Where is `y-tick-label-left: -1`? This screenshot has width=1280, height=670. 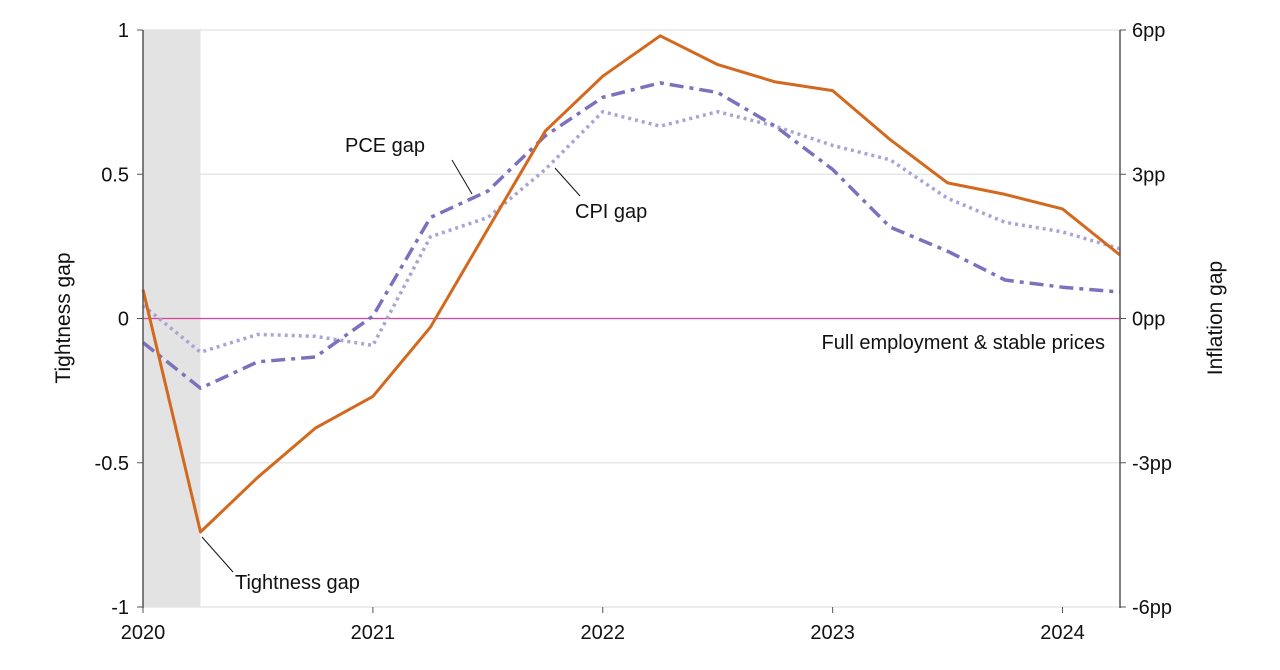 y-tick-label-left: -1 is located at coordinates (120, 608).